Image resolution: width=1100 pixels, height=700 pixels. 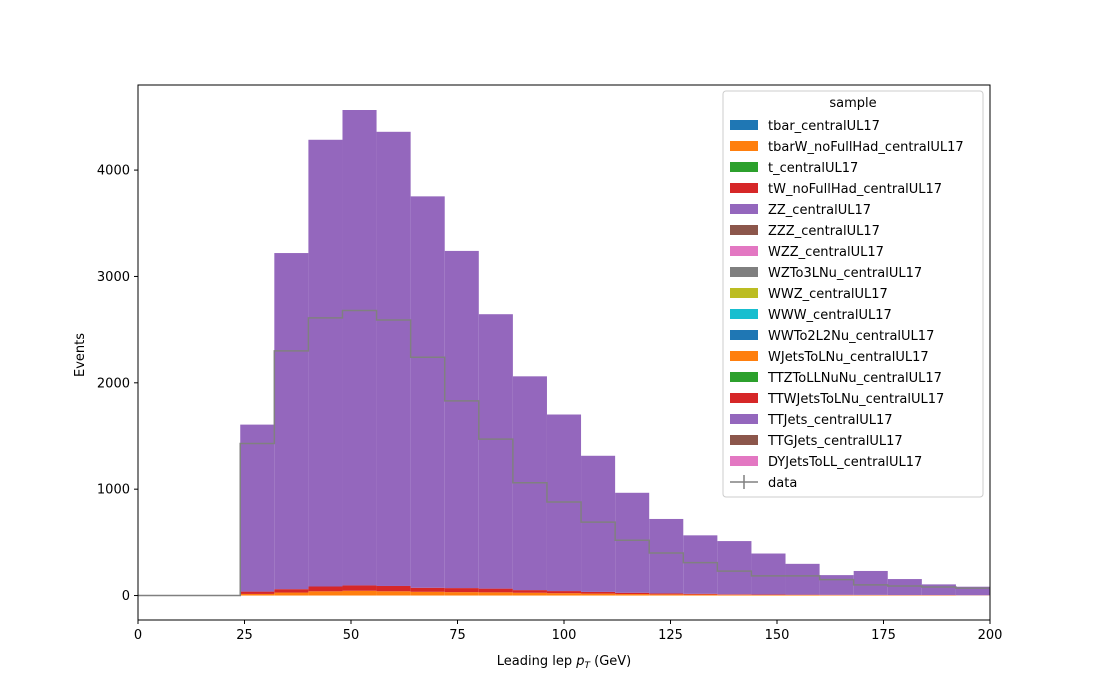 I want to click on x-tick-label: 175, so click(x=883, y=635).